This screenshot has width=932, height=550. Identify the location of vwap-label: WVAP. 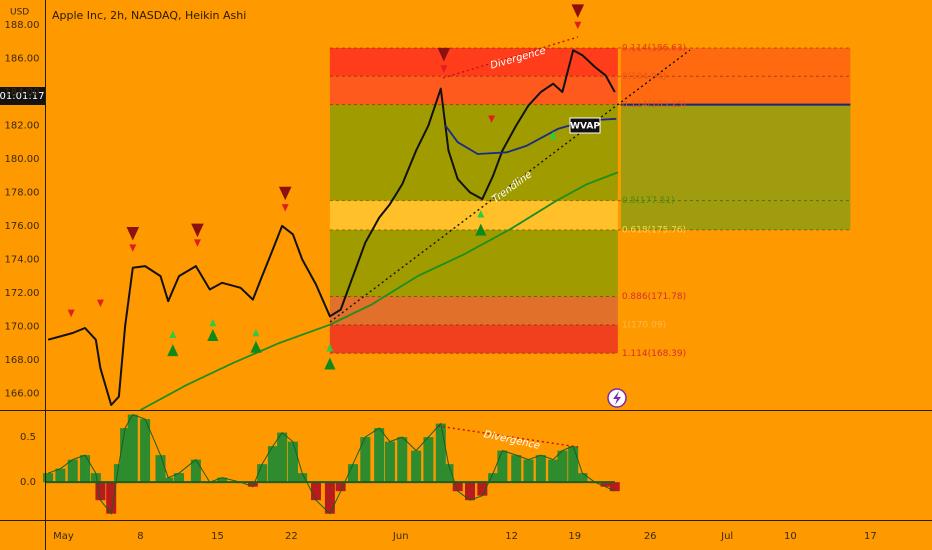
(585, 127).